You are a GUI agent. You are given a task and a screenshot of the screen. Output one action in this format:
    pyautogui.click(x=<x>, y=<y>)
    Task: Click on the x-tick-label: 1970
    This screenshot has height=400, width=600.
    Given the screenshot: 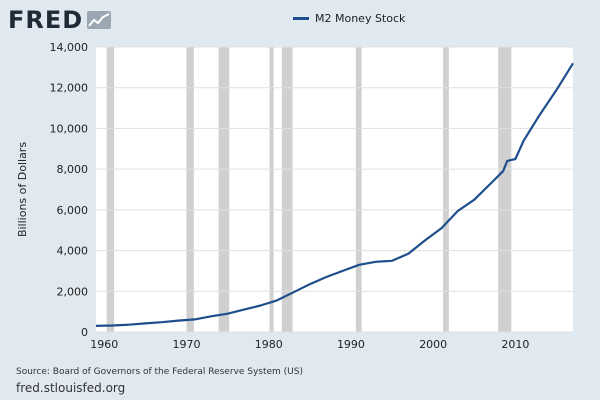 What is the action you would take?
    pyautogui.click(x=186, y=344)
    